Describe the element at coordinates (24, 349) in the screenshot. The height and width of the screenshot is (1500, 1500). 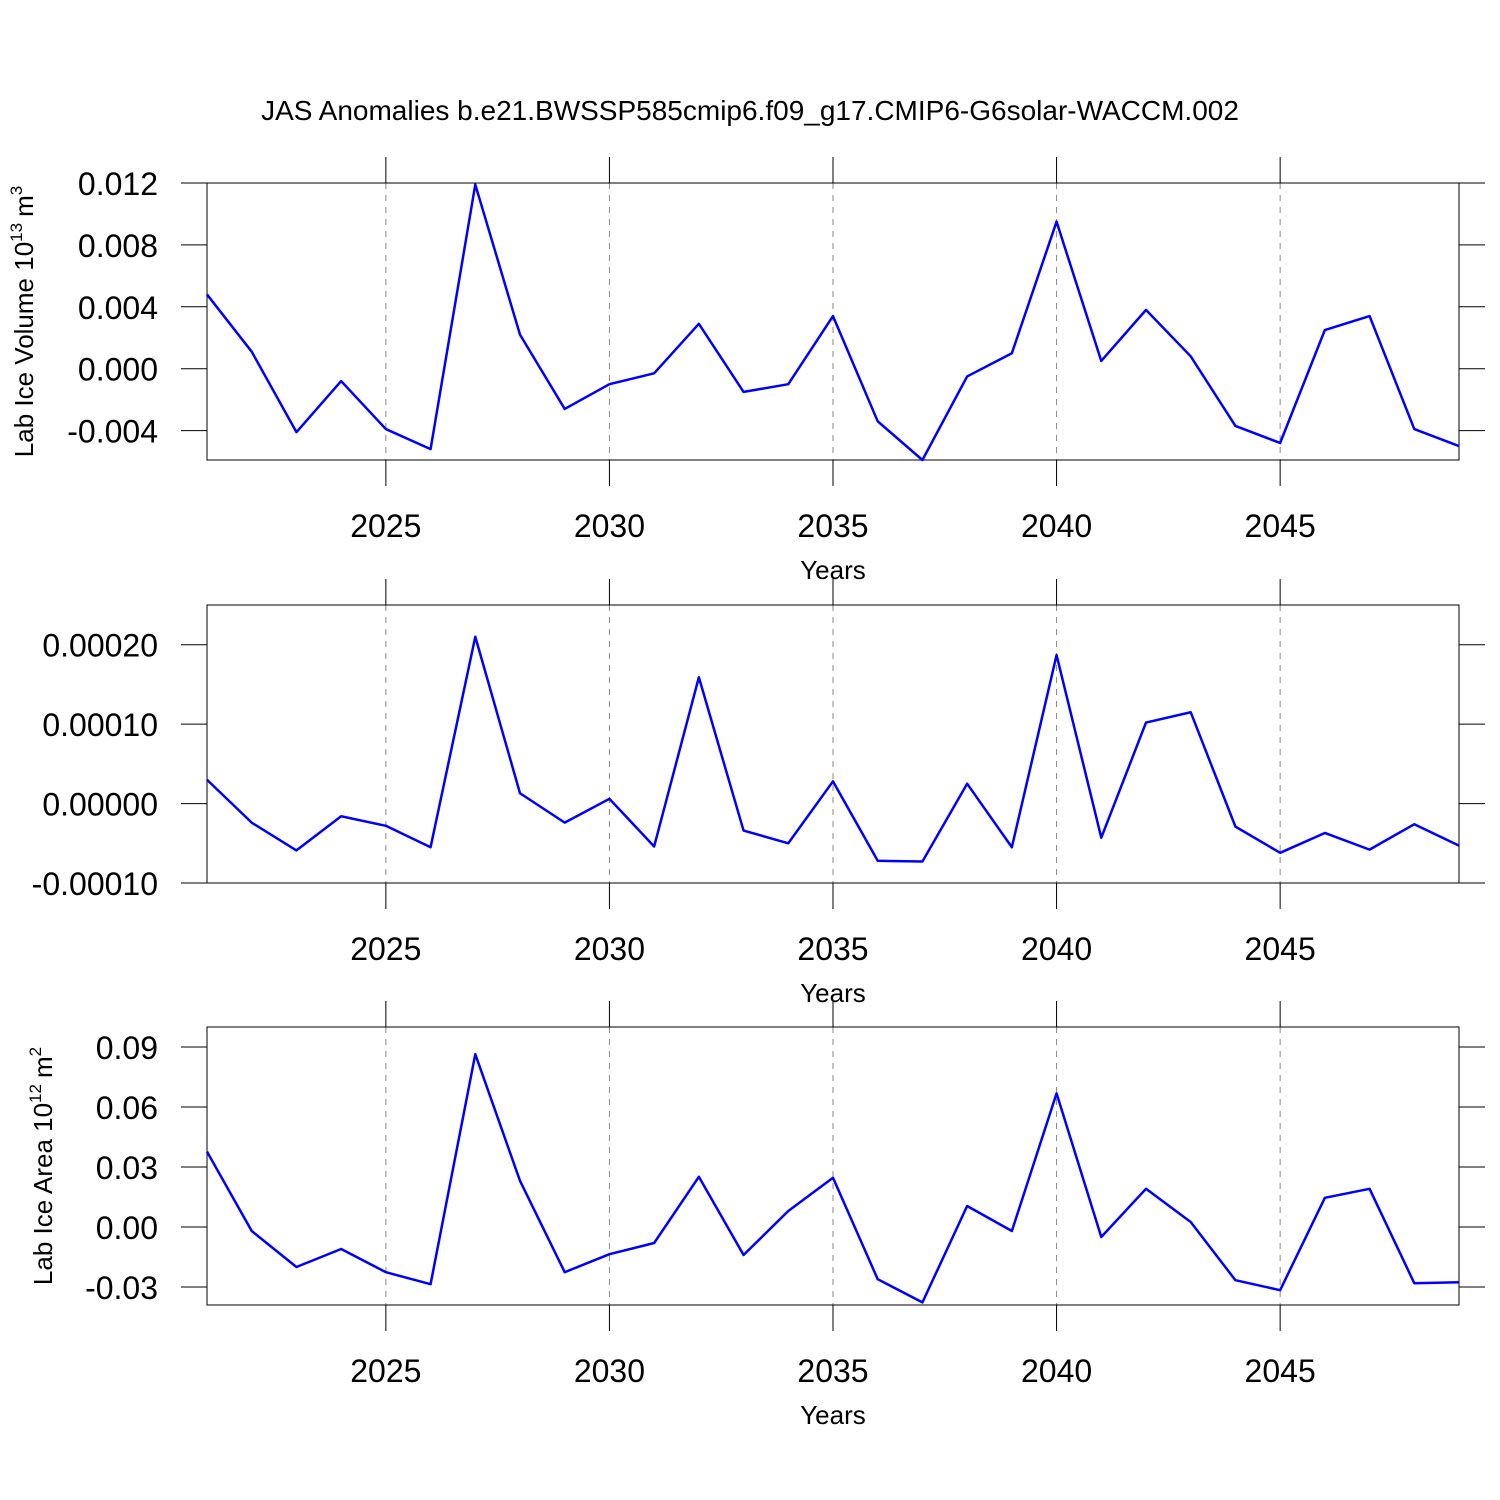
I see `y-axis-label-text: Lab Ice Volume 10` at that location.